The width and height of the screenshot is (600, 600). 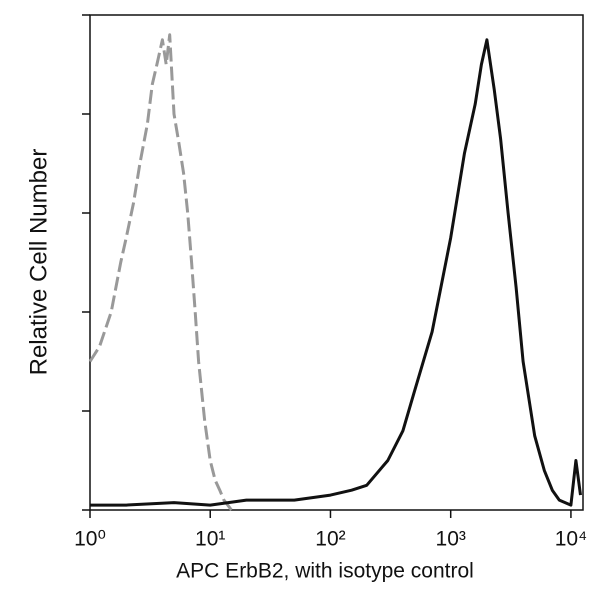 I want to click on x-tick-label: 10¹, so click(x=210, y=539).